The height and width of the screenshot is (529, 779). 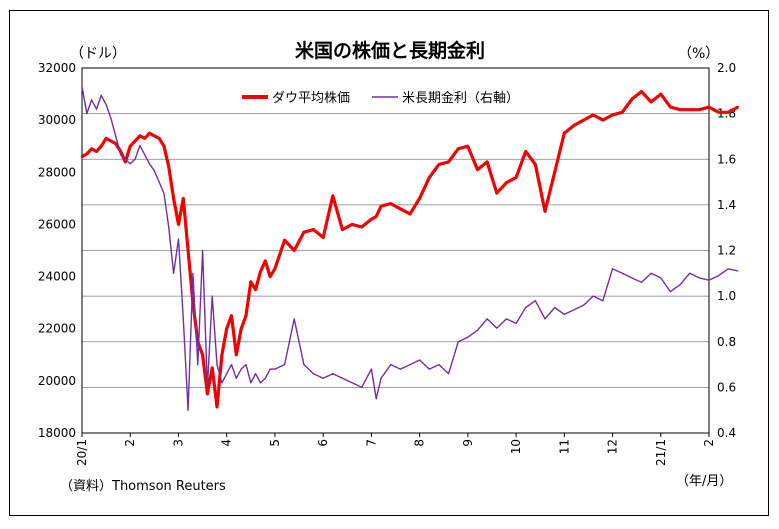 I want to click on x-tick-label: 8, so click(x=420, y=443).